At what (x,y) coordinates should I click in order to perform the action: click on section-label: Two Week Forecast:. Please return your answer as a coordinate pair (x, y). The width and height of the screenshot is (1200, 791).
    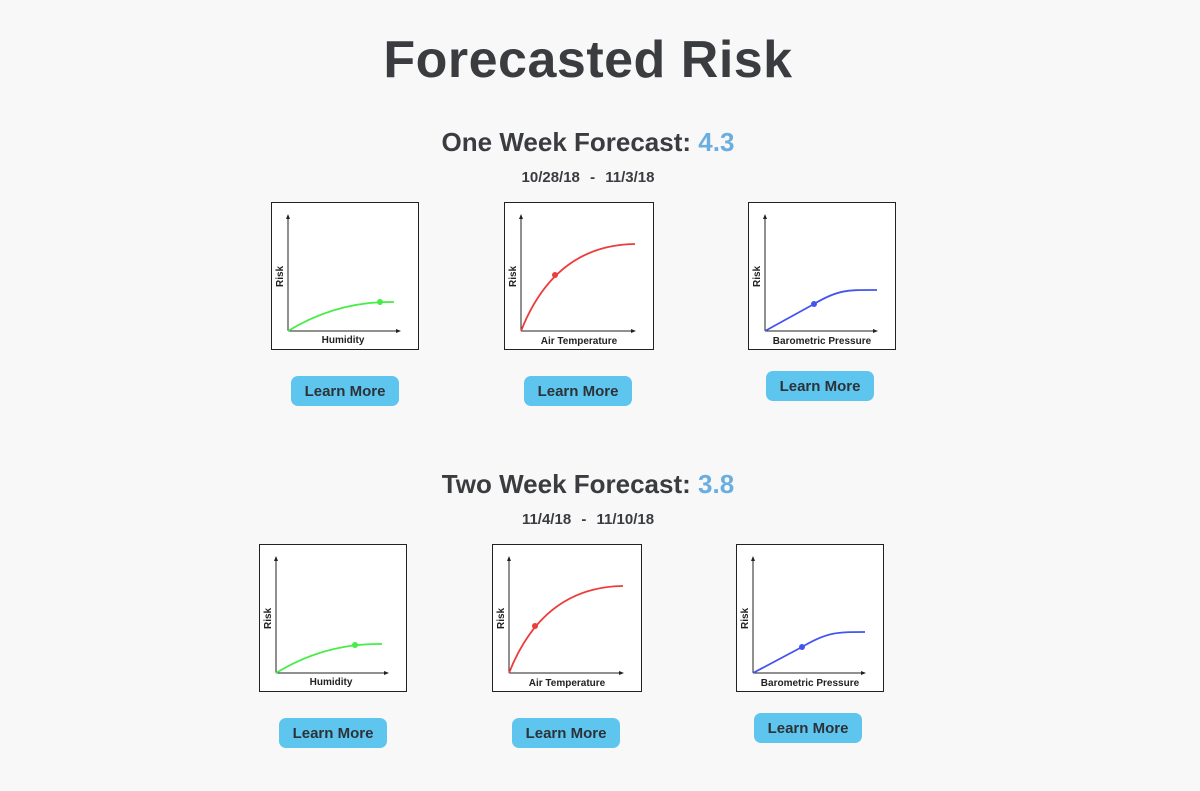
    Looking at the image, I should click on (566, 484).